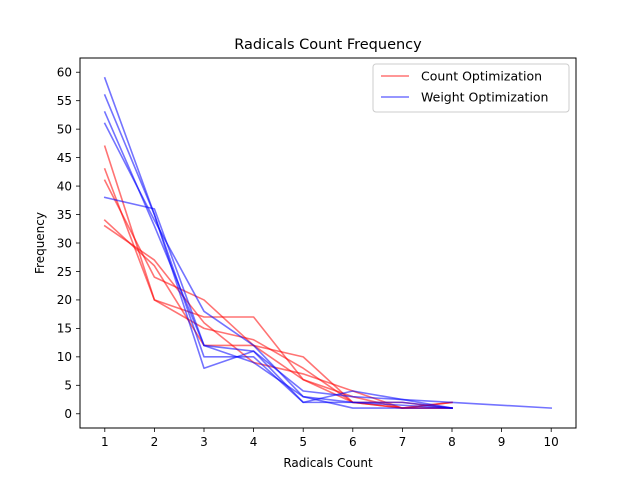  Describe the element at coordinates (68, 414) in the screenshot. I see `y-tick-label: 0` at that location.